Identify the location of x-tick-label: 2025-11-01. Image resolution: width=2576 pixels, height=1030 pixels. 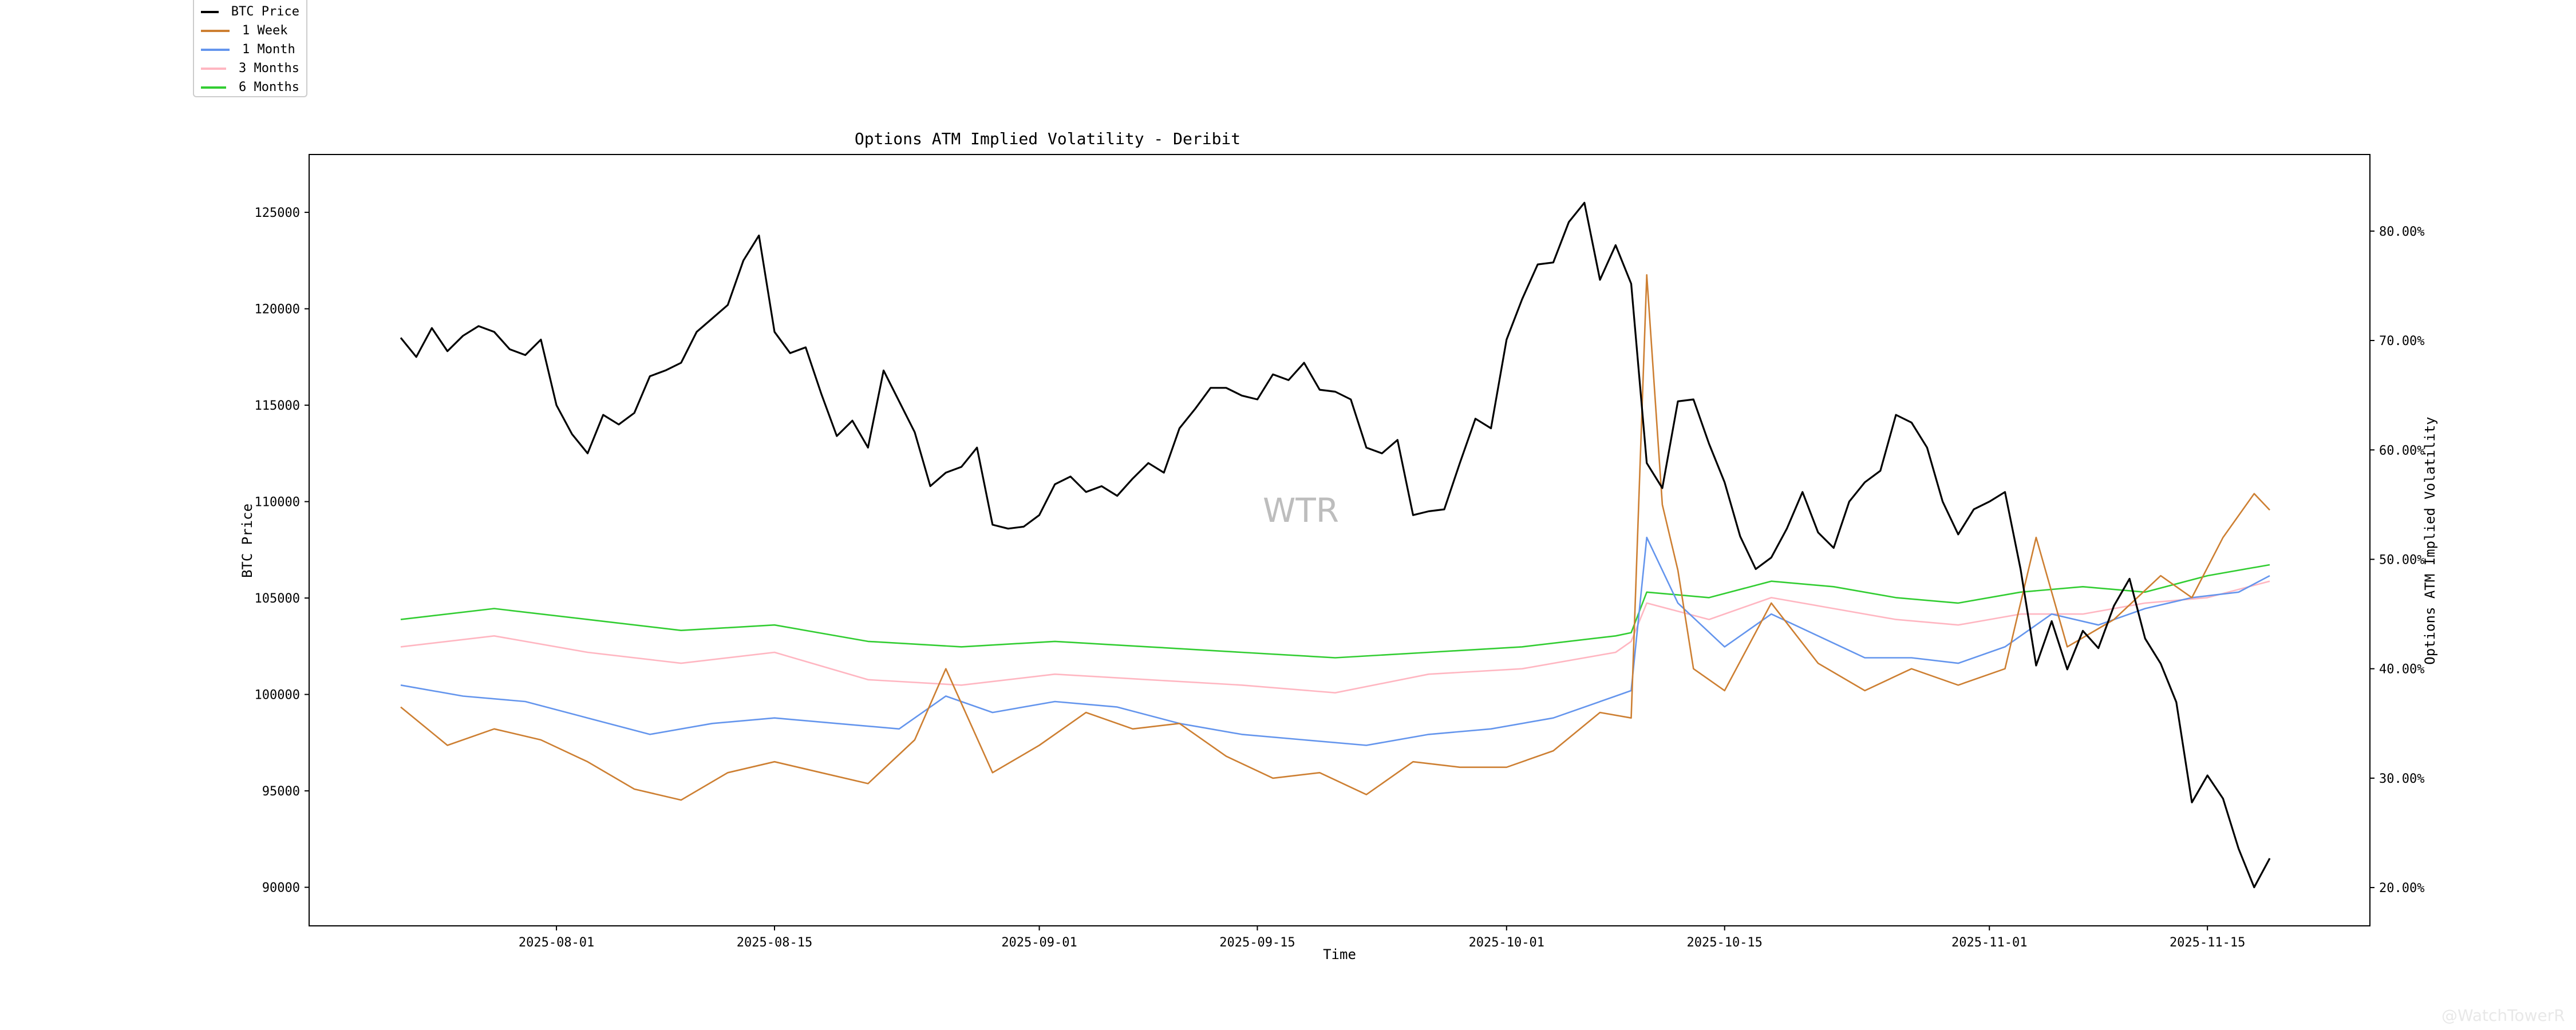
(1989, 943).